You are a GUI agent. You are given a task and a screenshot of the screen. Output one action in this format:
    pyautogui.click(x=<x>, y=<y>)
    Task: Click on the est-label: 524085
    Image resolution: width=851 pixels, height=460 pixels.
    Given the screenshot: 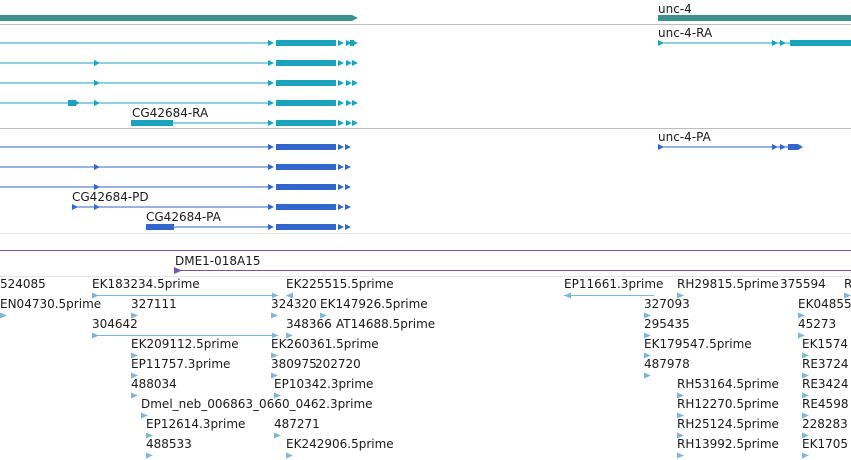 What is the action you would take?
    pyautogui.click(x=23, y=284)
    